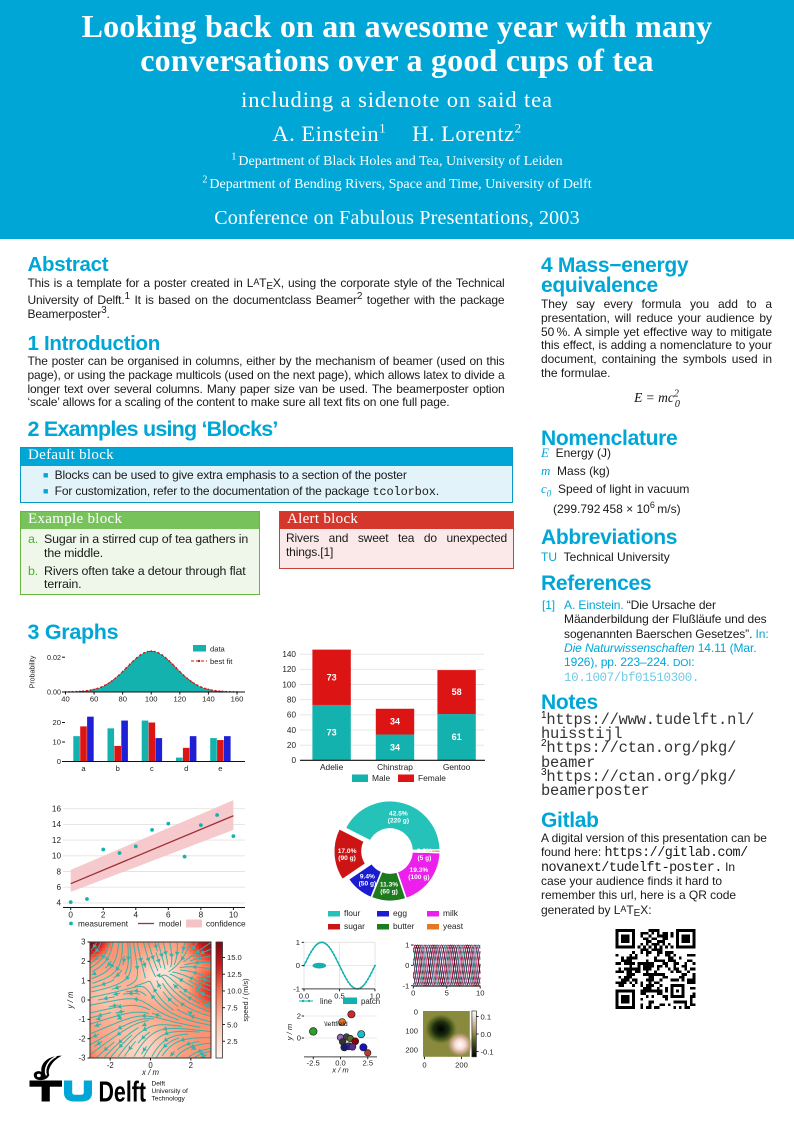 The height and width of the screenshot is (1123, 794). I want to click on svg-text: 61, so click(457, 737).